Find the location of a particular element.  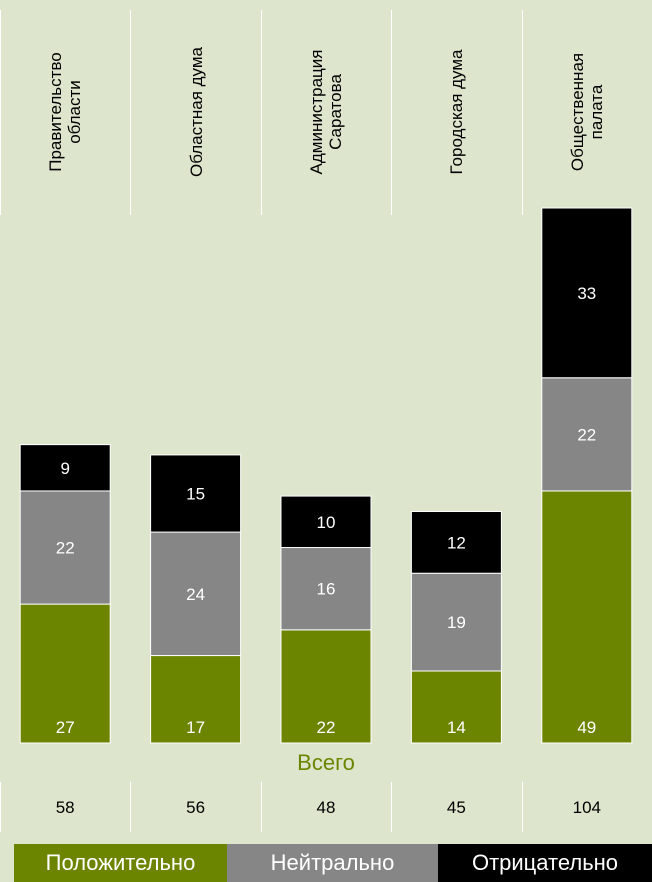

category-label-1: Областная дума is located at coordinates (196, 112).